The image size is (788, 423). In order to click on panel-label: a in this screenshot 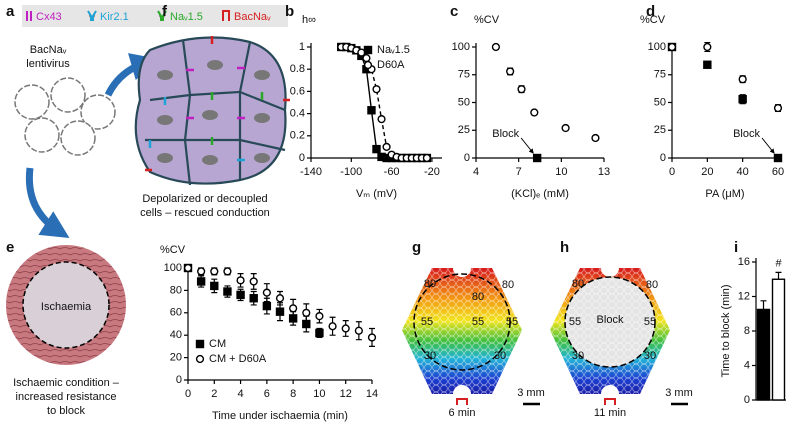, I will do `click(10, 11)`.